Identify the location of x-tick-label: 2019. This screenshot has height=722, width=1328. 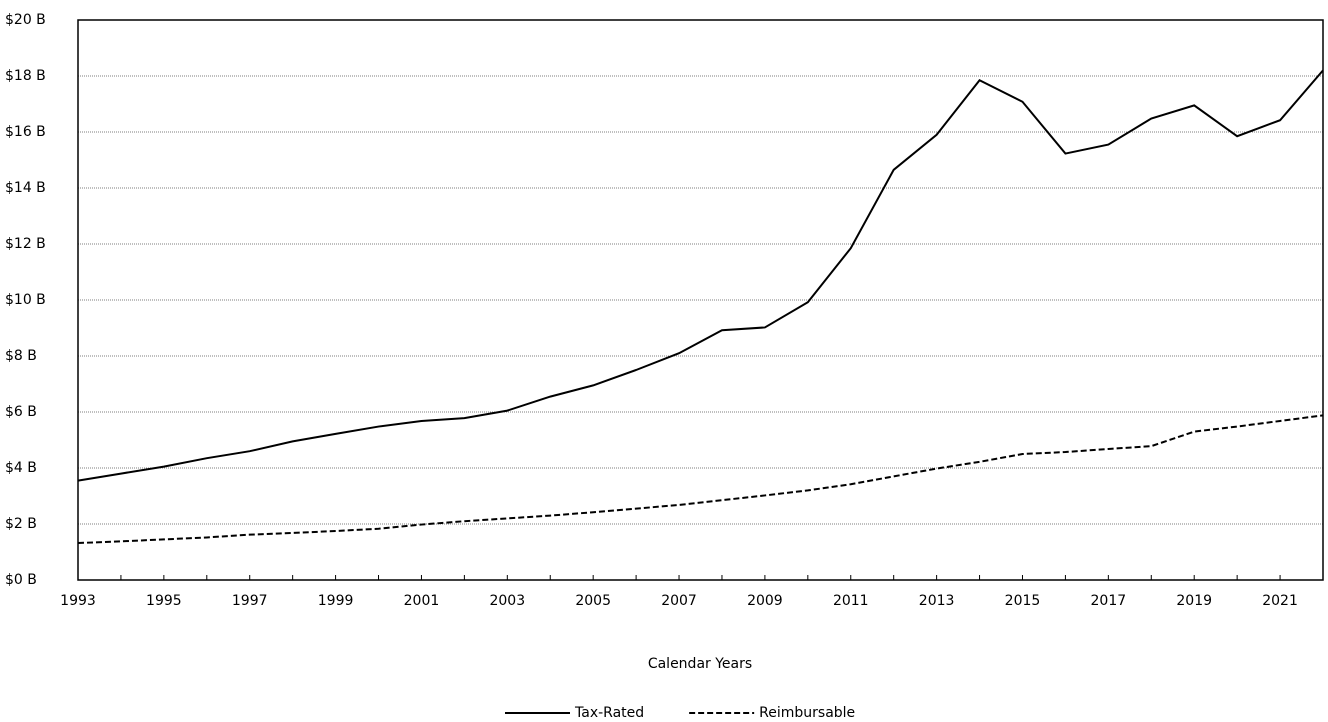
(1194, 601).